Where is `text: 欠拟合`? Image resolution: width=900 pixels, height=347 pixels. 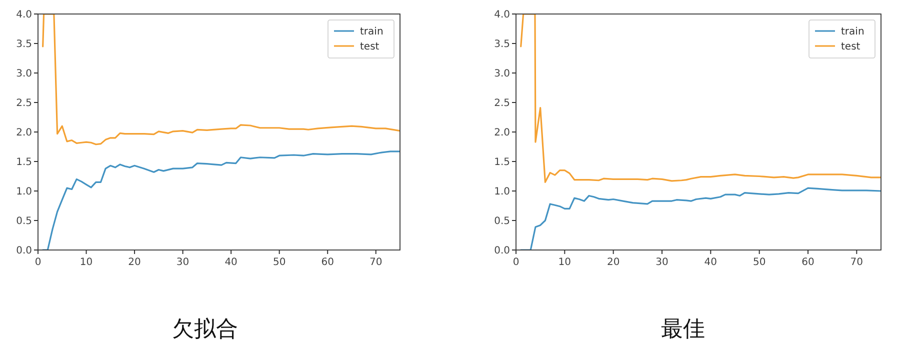 text: 欠拟合 is located at coordinates (205, 329).